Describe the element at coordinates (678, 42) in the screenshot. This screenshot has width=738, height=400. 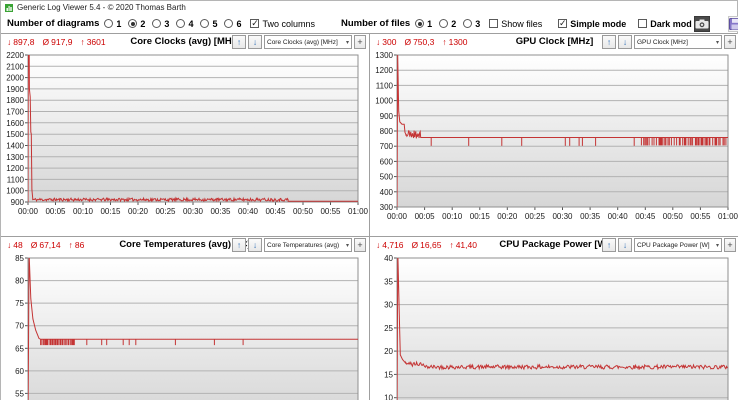
I see `metric-dropdown: GPU Clock [MHz] ▾` at that location.